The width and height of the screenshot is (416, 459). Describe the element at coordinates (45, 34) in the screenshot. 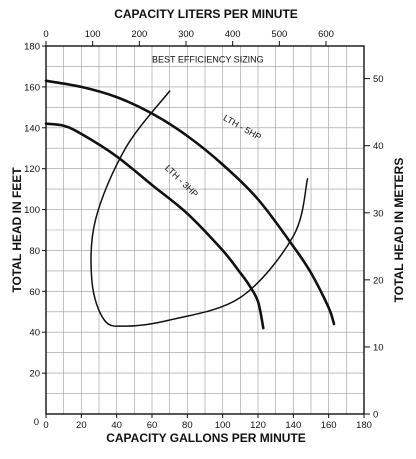

I see `x2-tick-label: 0` at that location.